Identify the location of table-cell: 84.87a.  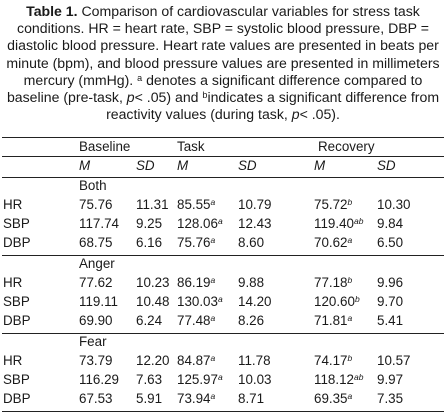
(196, 360).